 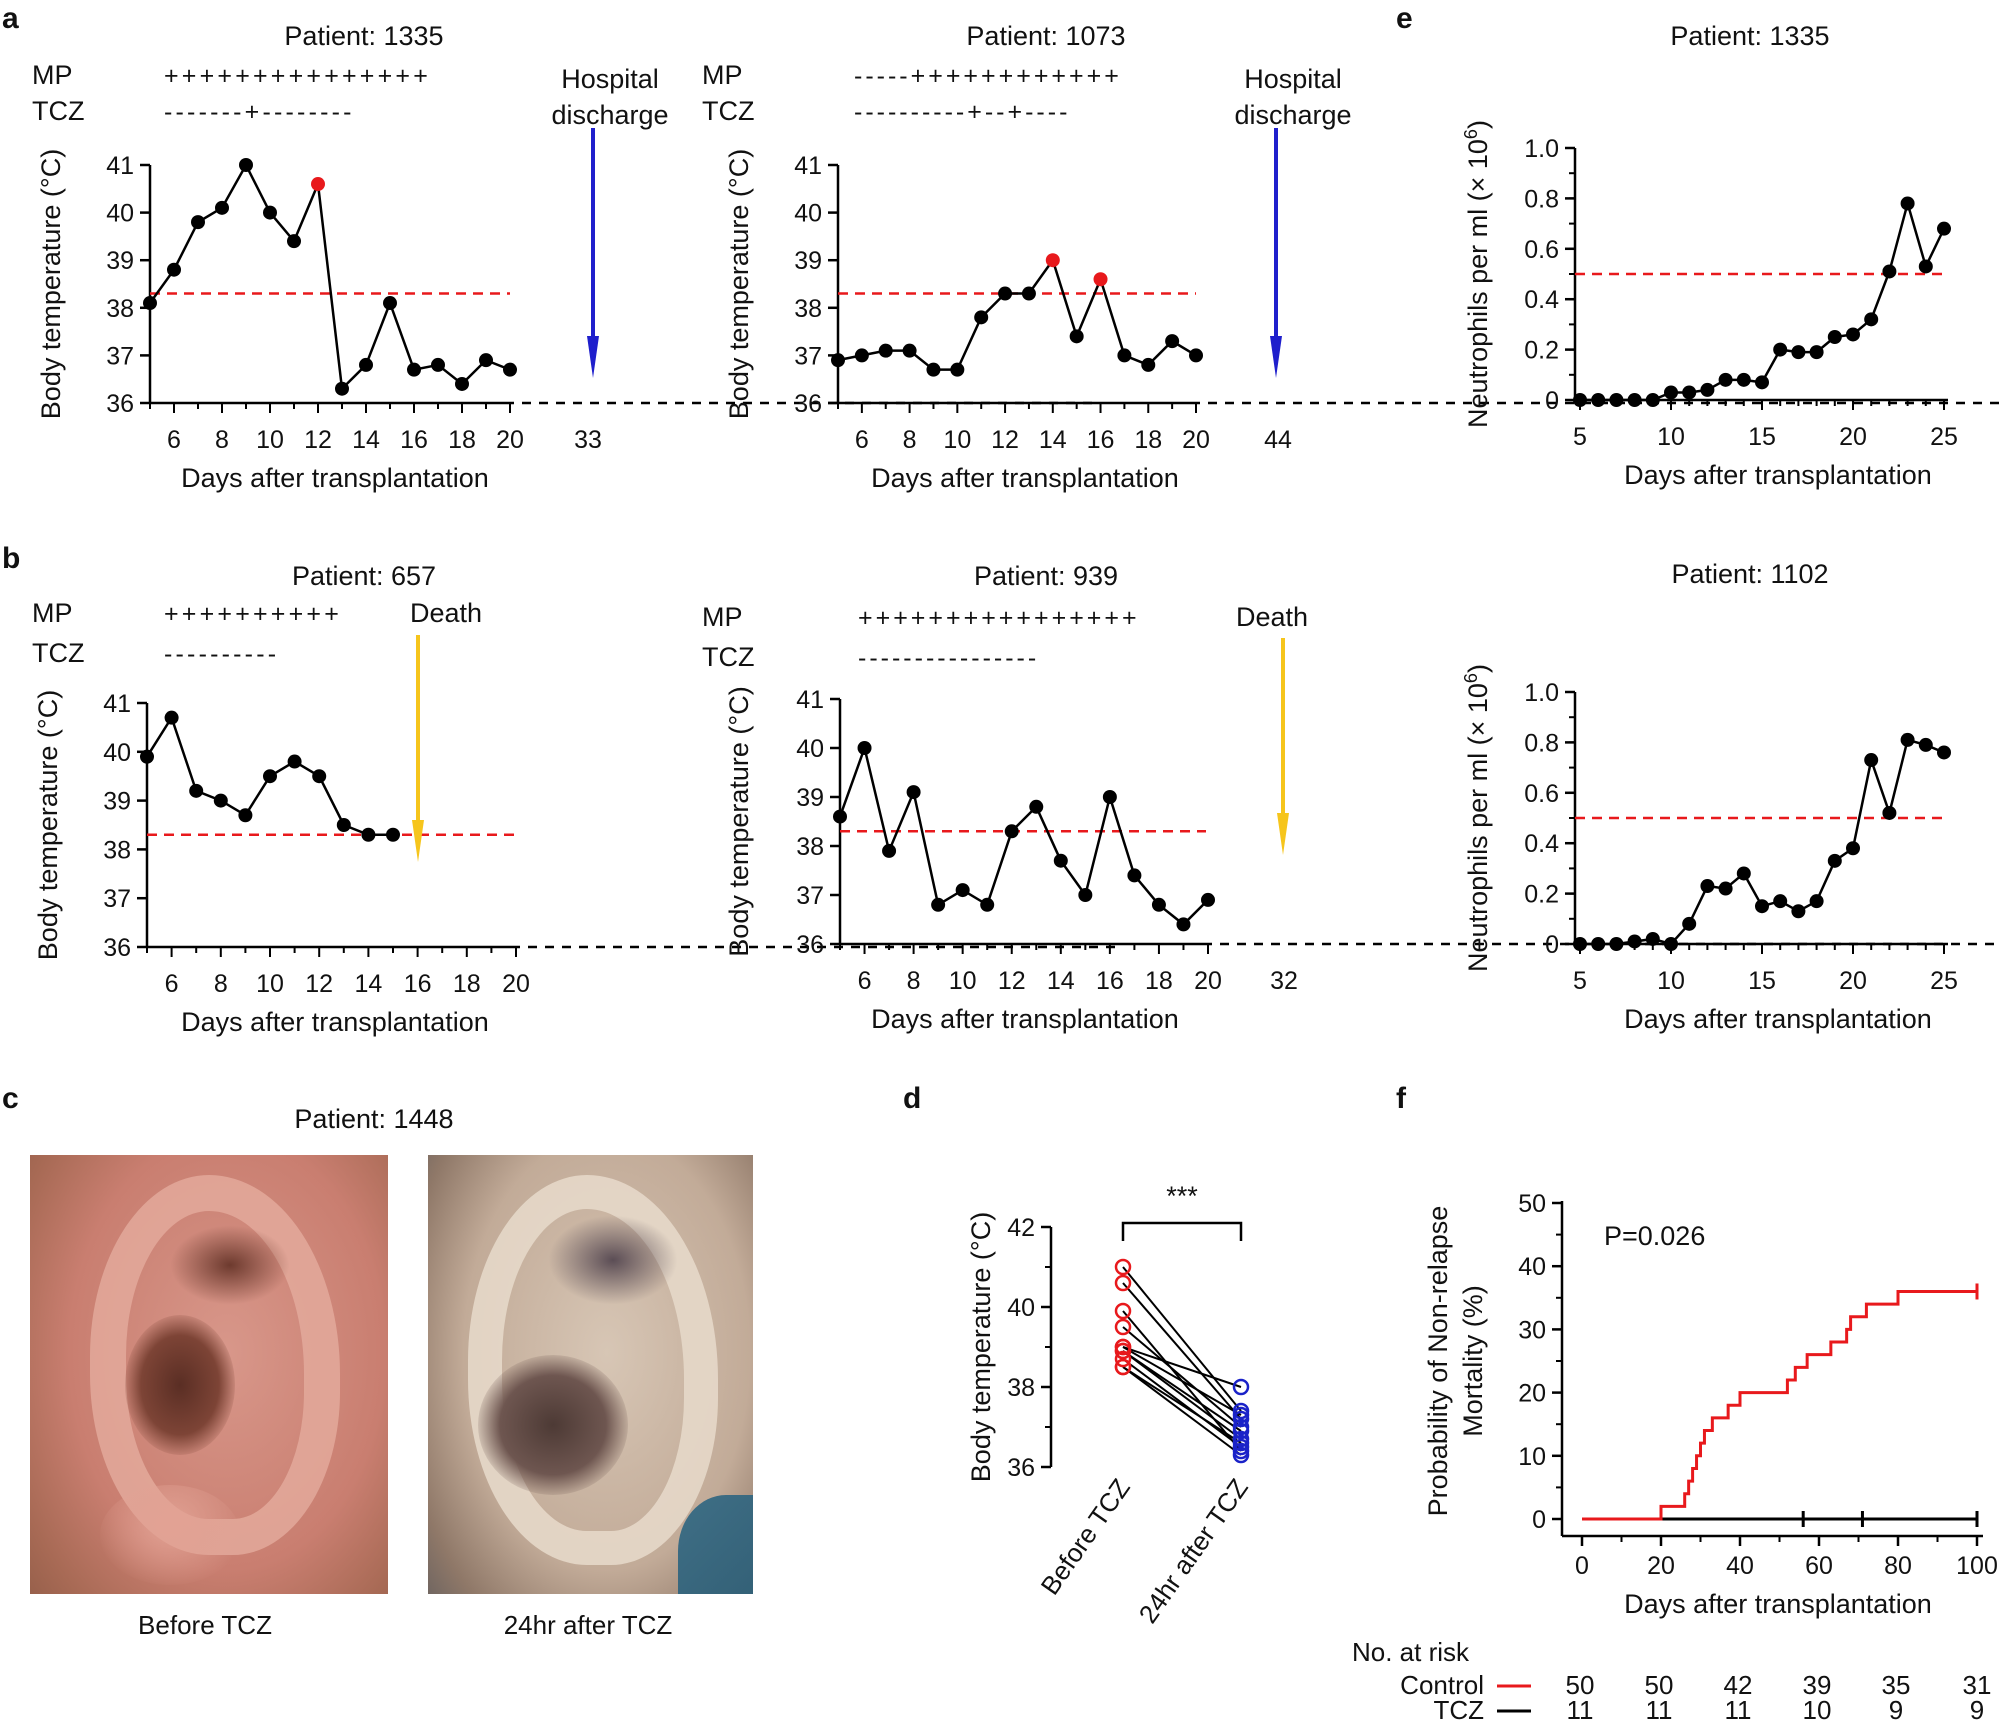 I want to click on ear-canal, so click(x=180, y=1385).